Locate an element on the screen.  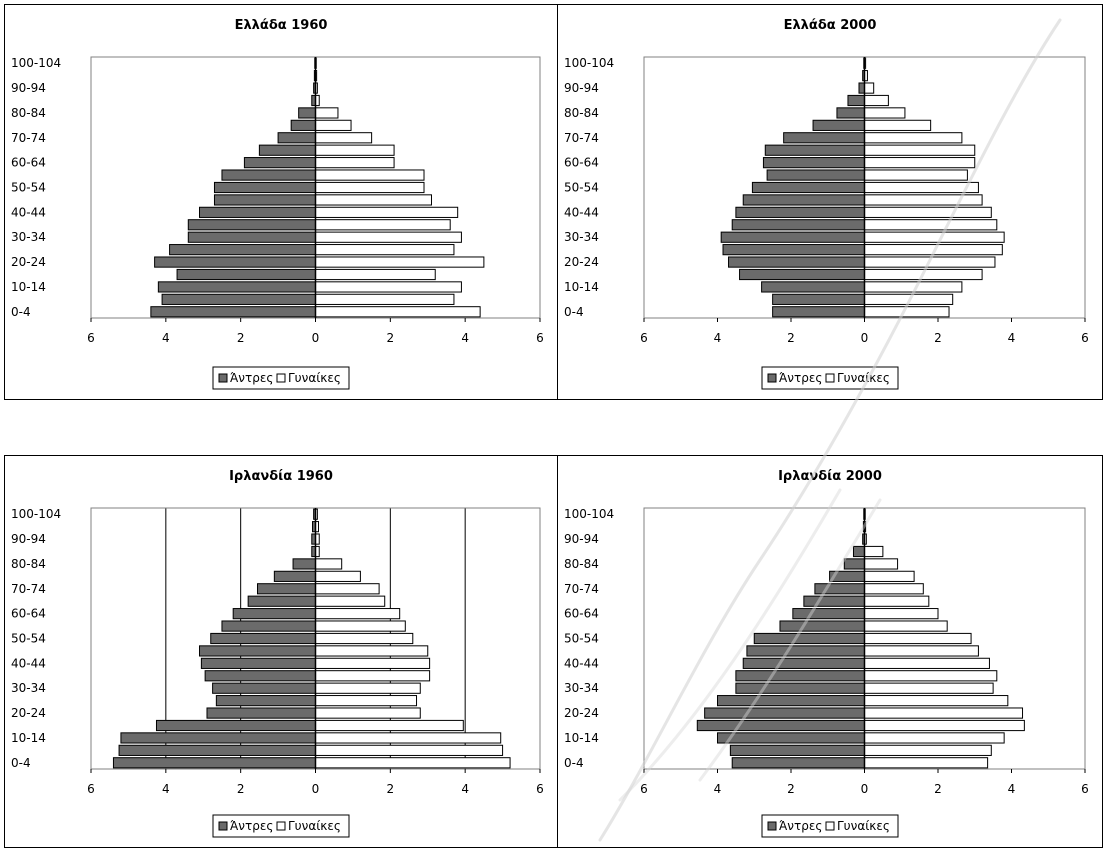
y-tick-label: 50-54 is located at coordinates (581, 639).